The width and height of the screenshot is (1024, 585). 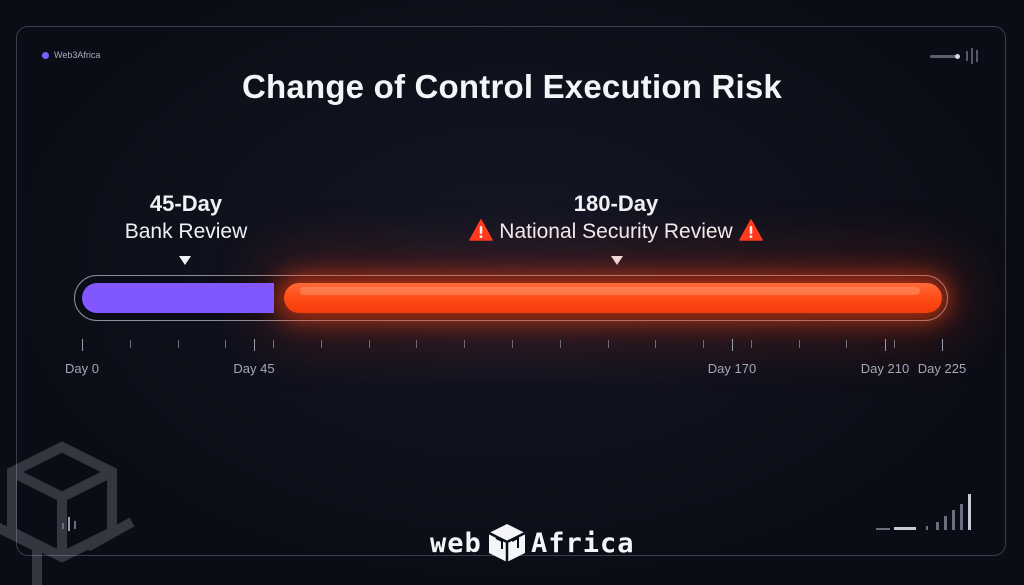 What do you see at coordinates (616, 203) in the screenshot?
I see `phase-days-national: 180-Day` at bounding box center [616, 203].